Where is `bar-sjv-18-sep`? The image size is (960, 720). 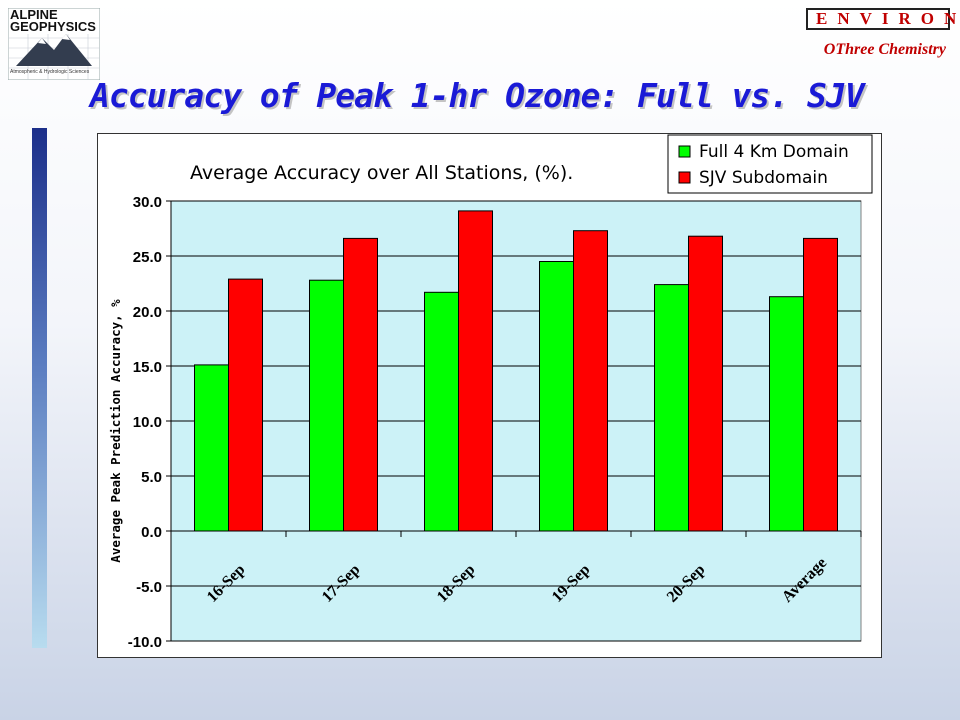 bar-sjv-18-sep is located at coordinates (475, 371).